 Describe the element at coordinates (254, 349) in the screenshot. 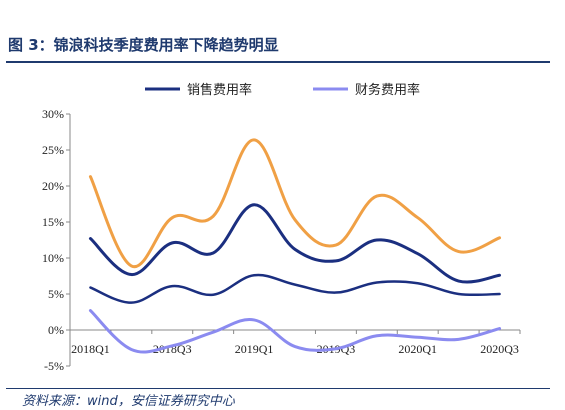

I see `x-tick-label: 2019Q1` at that location.